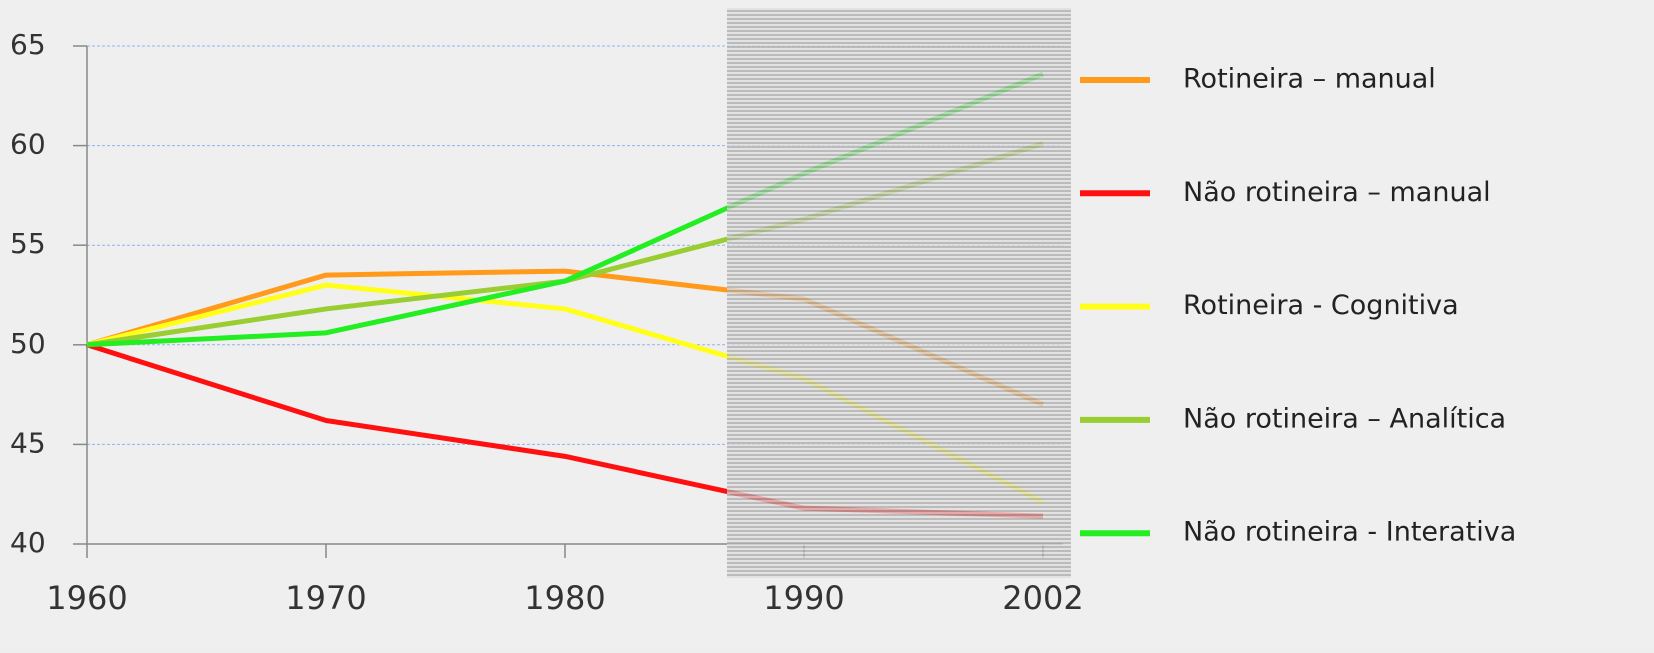 This screenshot has height=653, width=1654. Describe the element at coordinates (28, 144) in the screenshot. I see `y-tick-label: 60` at that location.